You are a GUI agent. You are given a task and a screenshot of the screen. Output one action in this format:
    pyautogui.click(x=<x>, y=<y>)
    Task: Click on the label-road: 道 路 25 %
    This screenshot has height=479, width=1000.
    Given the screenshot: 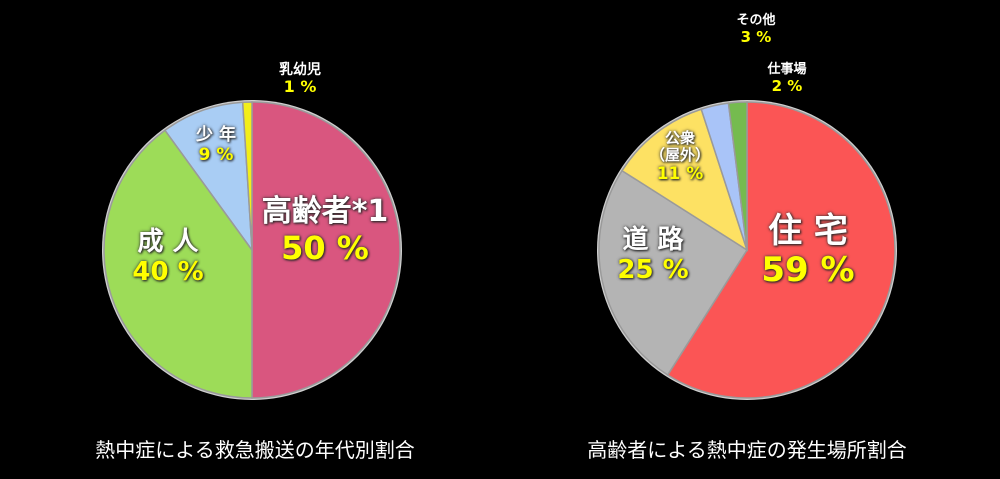 What is the action you would take?
    pyautogui.click(x=653, y=255)
    